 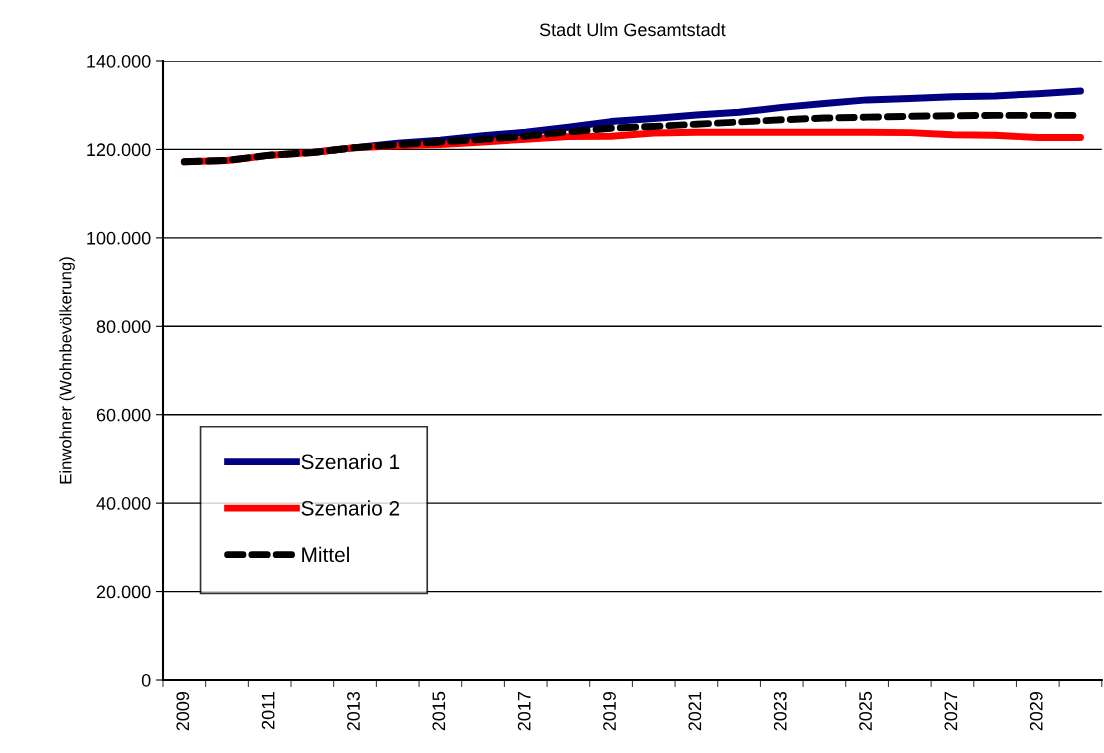 I want to click on y-tick-label: 80.000, so click(x=123, y=327).